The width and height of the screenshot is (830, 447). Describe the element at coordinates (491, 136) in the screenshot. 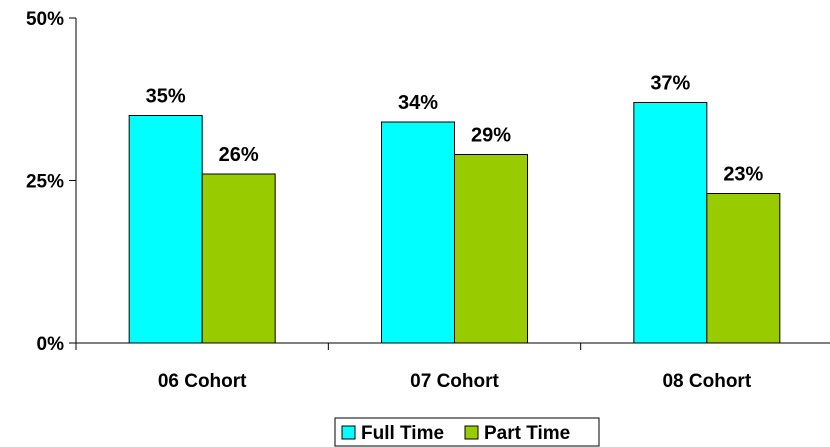

I see `data-label: 29%` at that location.